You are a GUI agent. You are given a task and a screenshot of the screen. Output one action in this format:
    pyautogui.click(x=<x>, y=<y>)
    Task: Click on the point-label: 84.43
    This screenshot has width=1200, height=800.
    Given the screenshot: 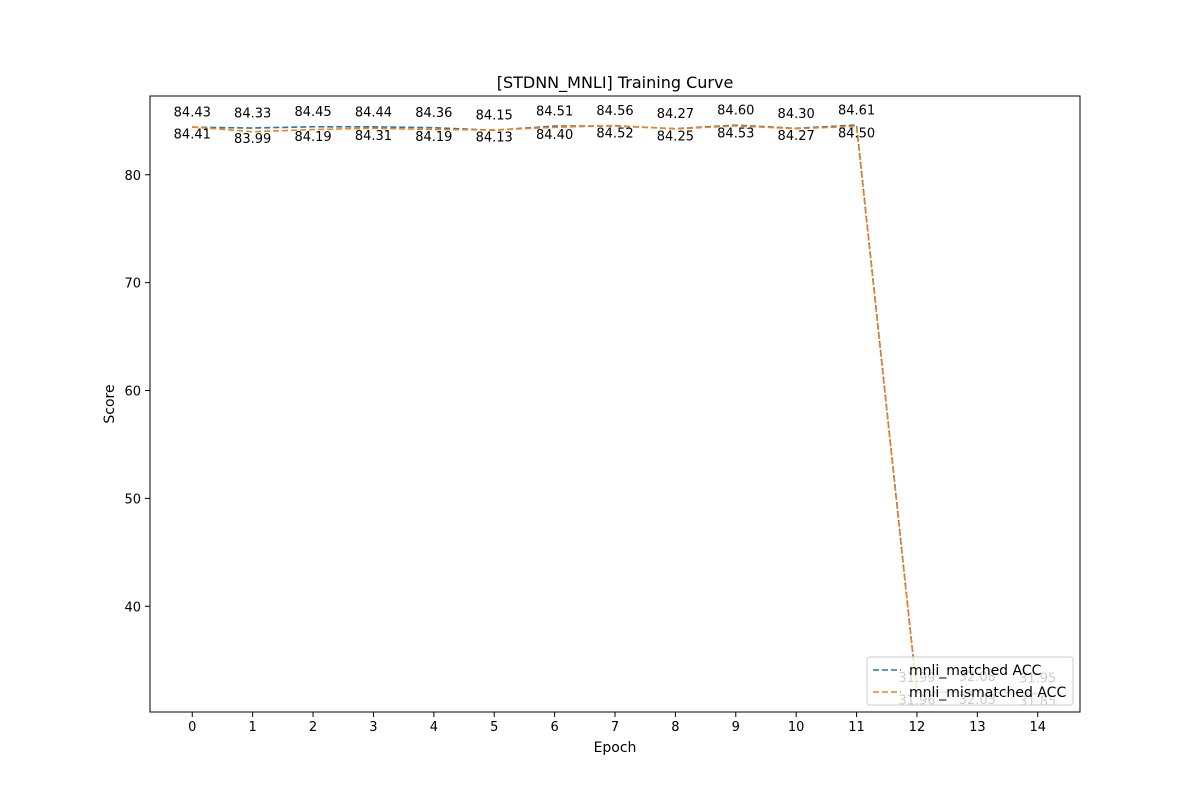 What is the action you would take?
    pyautogui.click(x=192, y=112)
    